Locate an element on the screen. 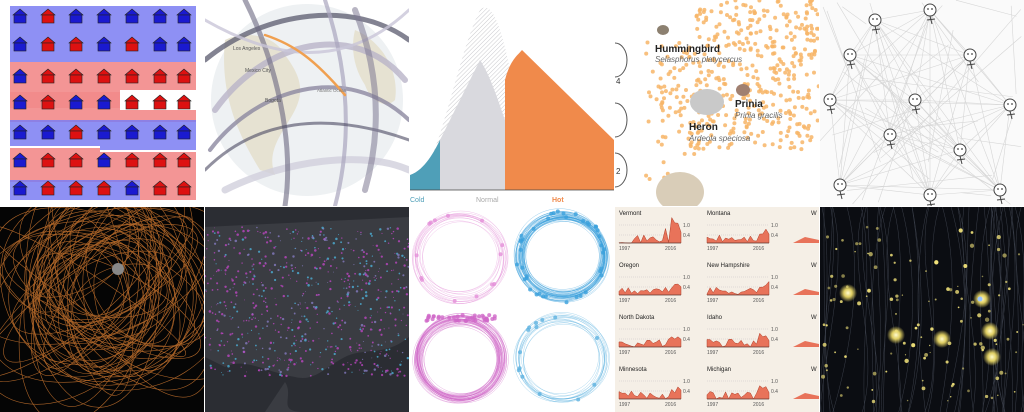  label-hummingbird: Hummingbird is located at coordinates (687, 49).